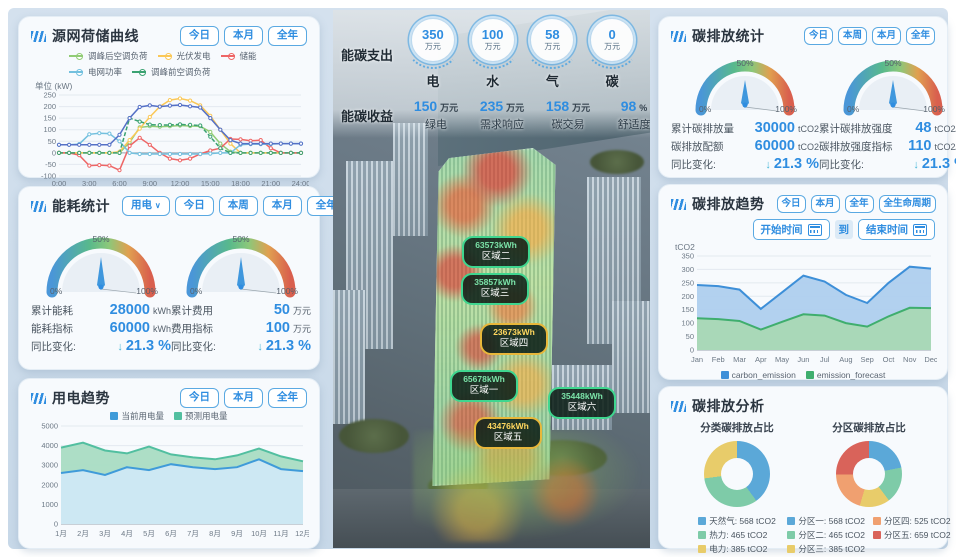 This screenshot has width=956, height=557. Describe the element at coordinates (582, 403) in the screenshot. I see `zone-label: 35448kWh 区域六` at that location.